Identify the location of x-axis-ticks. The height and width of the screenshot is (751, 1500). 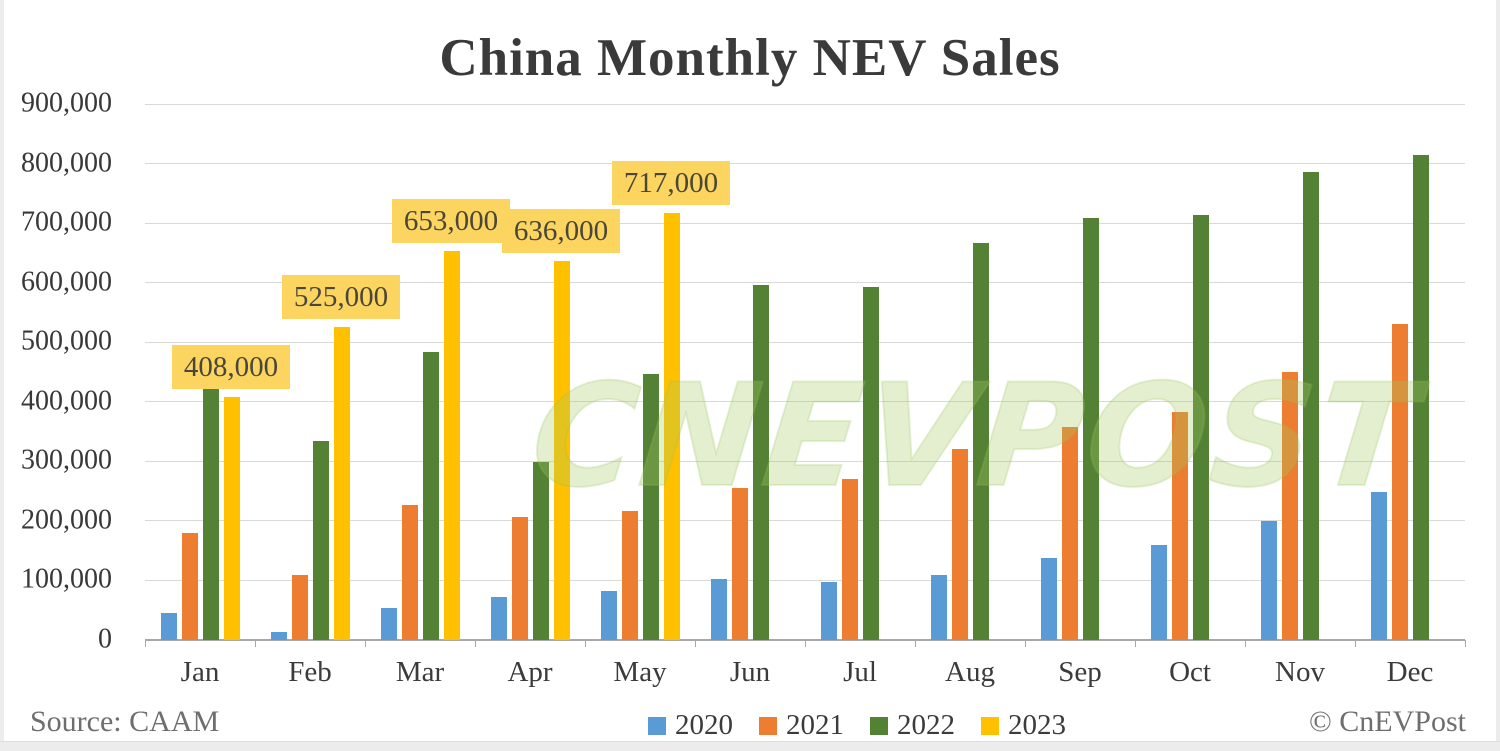
(805, 643).